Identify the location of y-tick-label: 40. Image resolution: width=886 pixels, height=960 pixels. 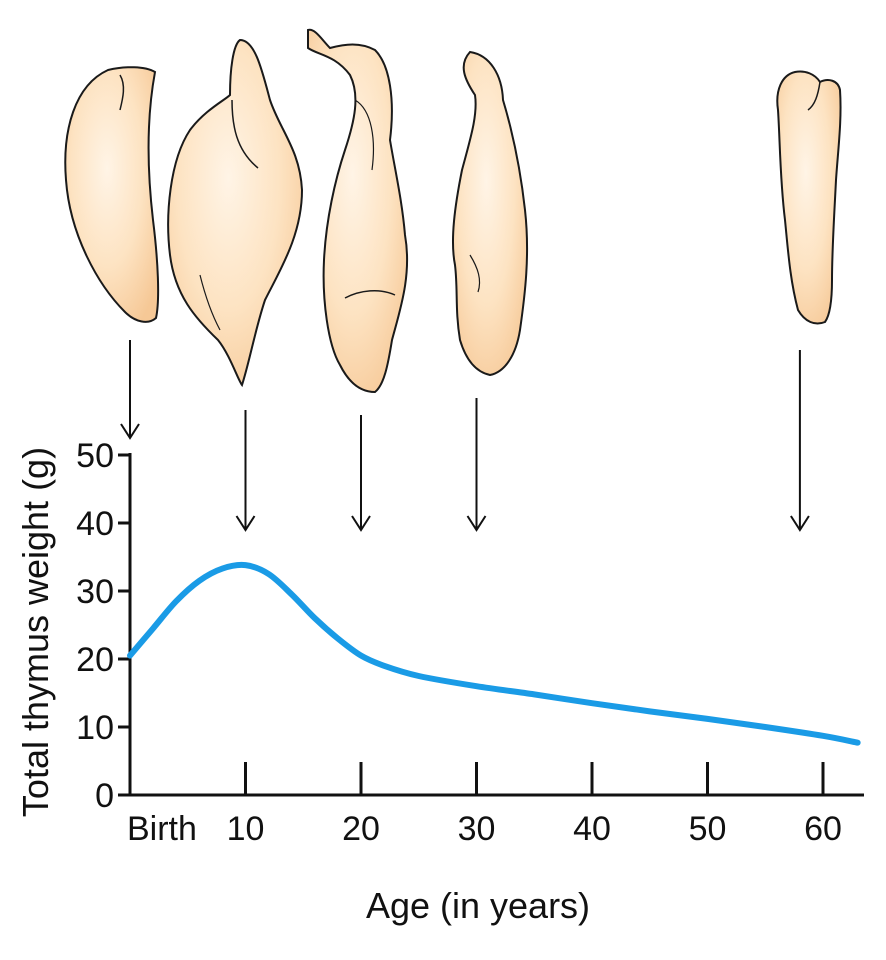
(95, 524).